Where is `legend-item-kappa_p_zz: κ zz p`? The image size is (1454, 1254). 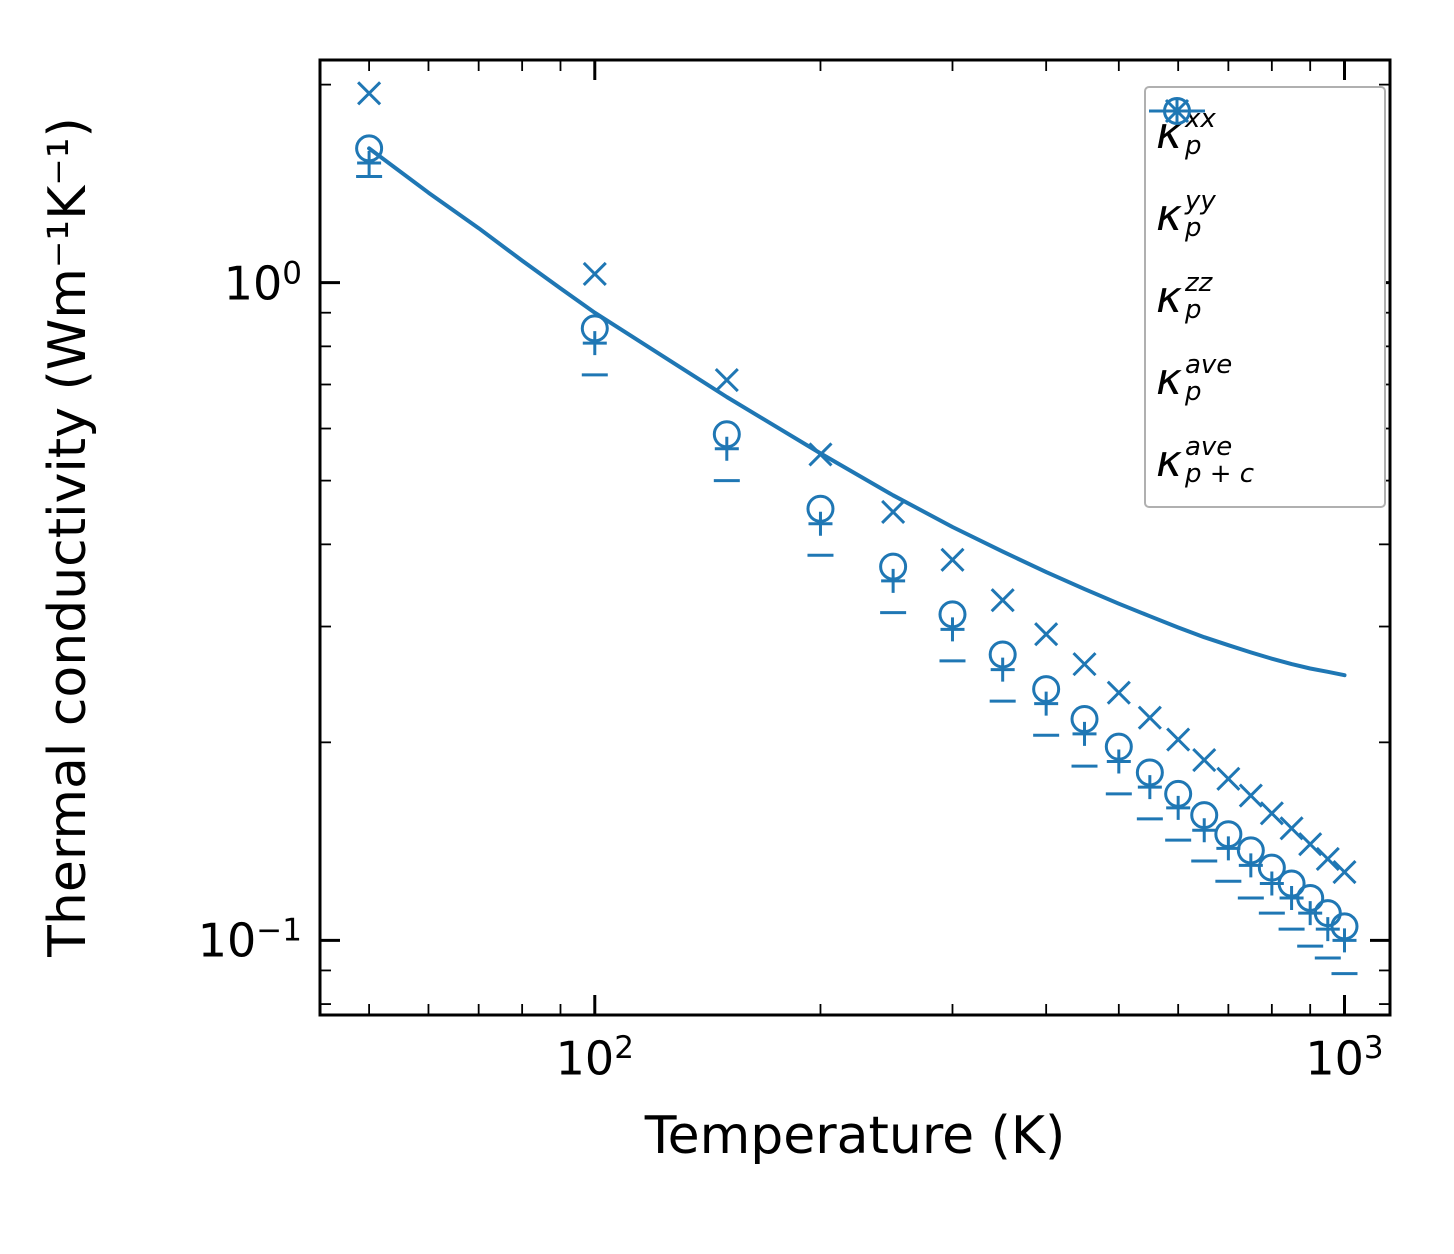
legend-item-kappa_p_zz: κ zz p is located at coordinates (1268, 217).